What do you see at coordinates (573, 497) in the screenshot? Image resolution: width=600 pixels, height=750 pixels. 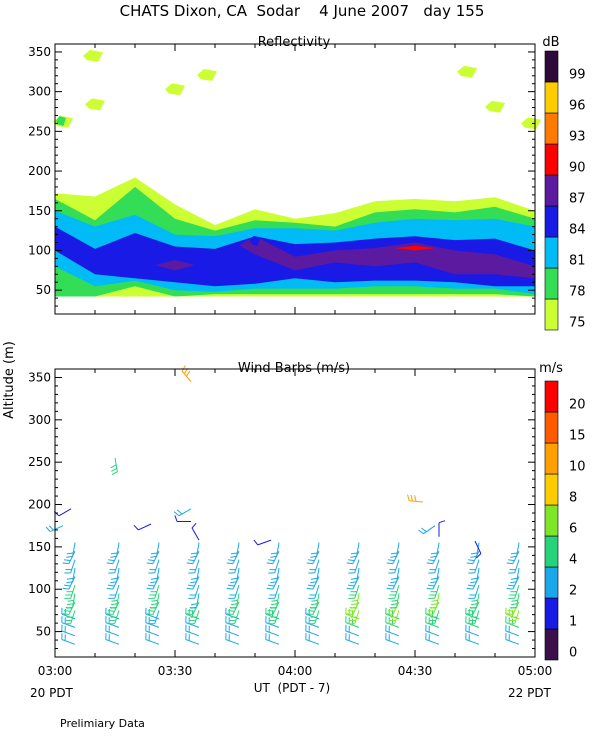 I see `wind-colorbar-label-5: 8` at bounding box center [573, 497].